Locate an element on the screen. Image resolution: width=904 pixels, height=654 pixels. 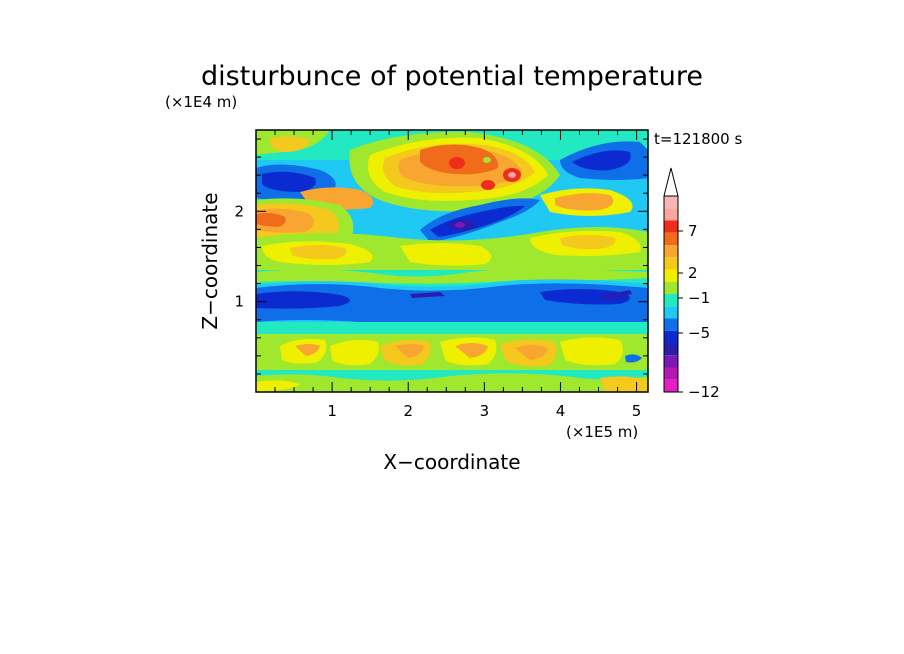
band-z17-gold-right is located at coordinates (588, 242).